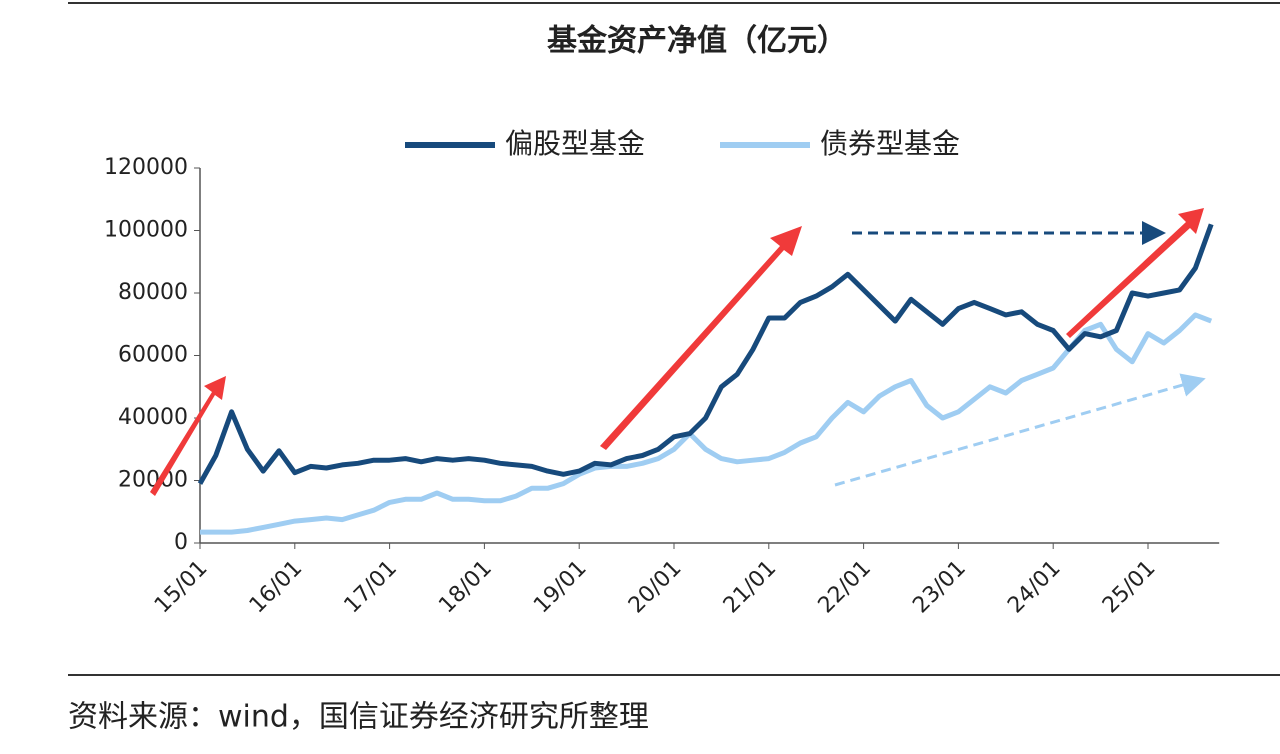 The height and width of the screenshot is (754, 1280). Describe the element at coordinates (153, 417) in the screenshot. I see `y-tick-label: 40000` at that location.